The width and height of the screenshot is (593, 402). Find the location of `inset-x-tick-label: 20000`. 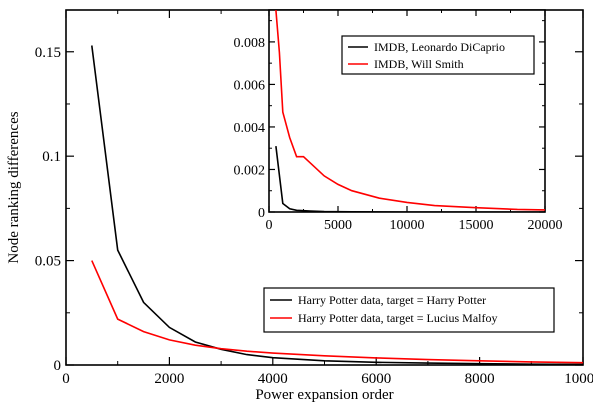

inset-x-tick-label: 20000 is located at coordinates (545, 225).